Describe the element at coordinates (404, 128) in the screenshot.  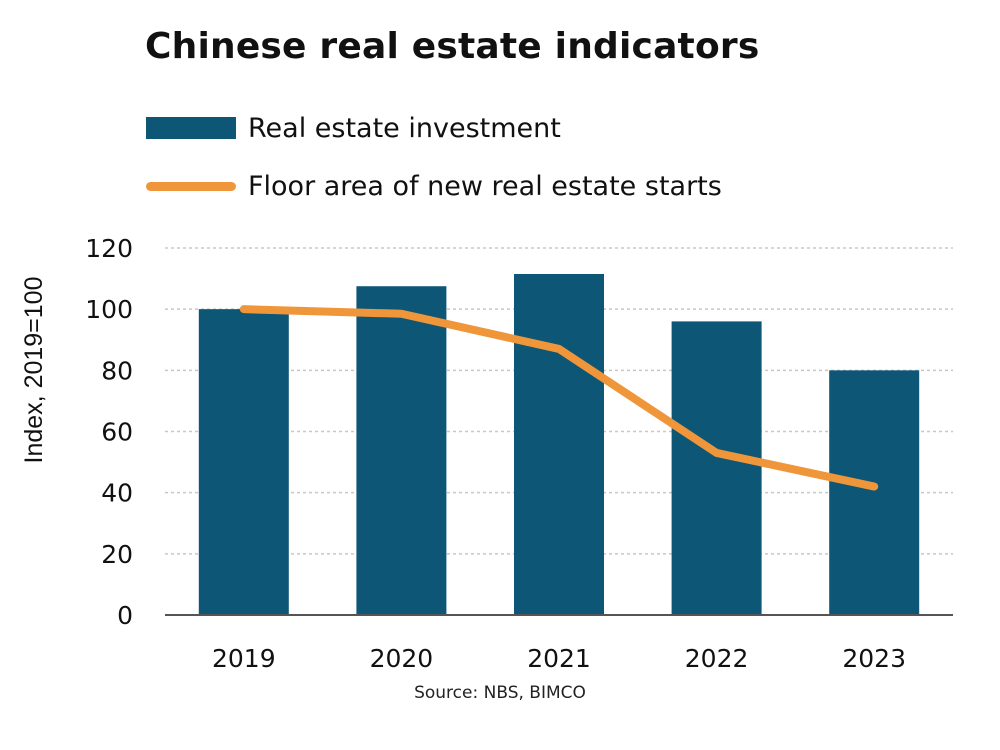
I see `legend-label-investment: Real estate investment` at that location.